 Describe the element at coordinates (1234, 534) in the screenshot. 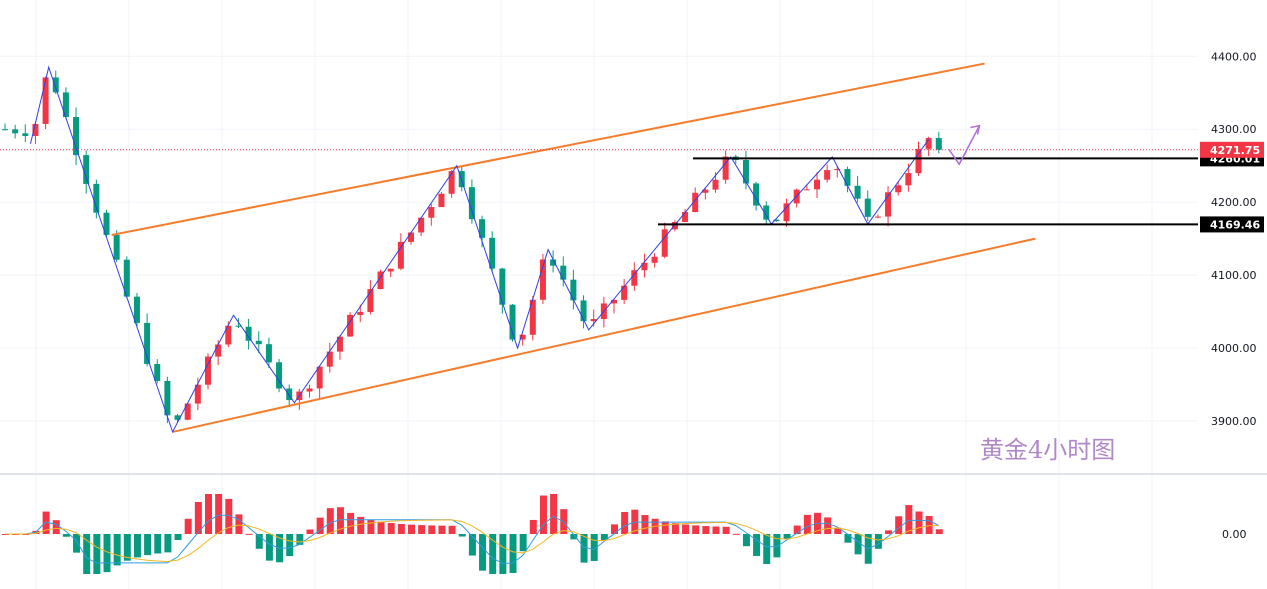

I see `macd-axis-tick-label: 0.00` at that location.